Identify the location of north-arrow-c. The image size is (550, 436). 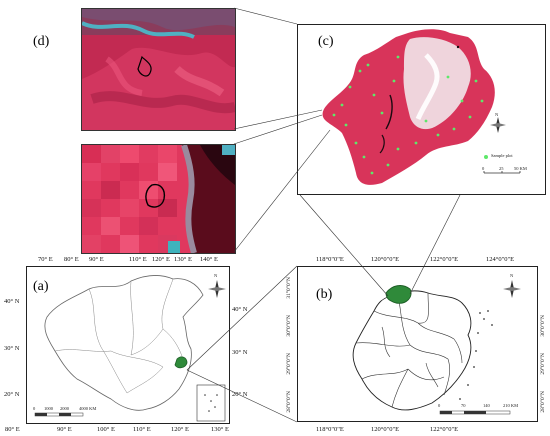
(498, 125).